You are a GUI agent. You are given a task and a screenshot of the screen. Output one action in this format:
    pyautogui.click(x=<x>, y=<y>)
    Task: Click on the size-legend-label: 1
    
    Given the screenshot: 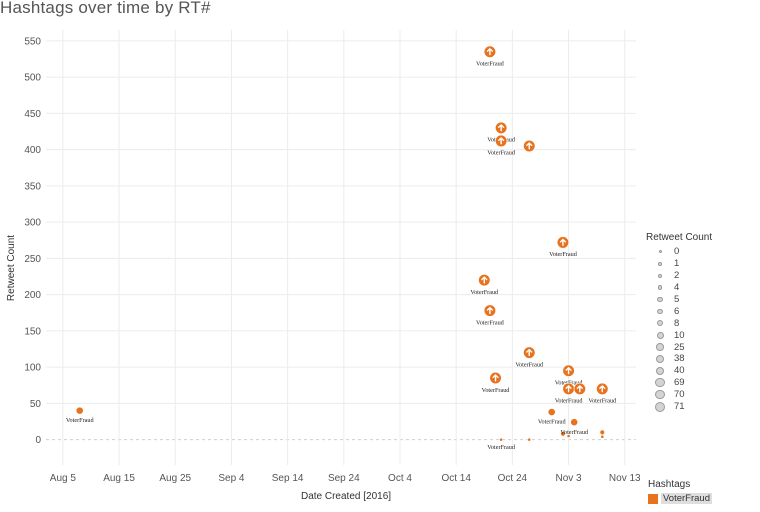 What is the action you would take?
    pyautogui.click(x=677, y=264)
    